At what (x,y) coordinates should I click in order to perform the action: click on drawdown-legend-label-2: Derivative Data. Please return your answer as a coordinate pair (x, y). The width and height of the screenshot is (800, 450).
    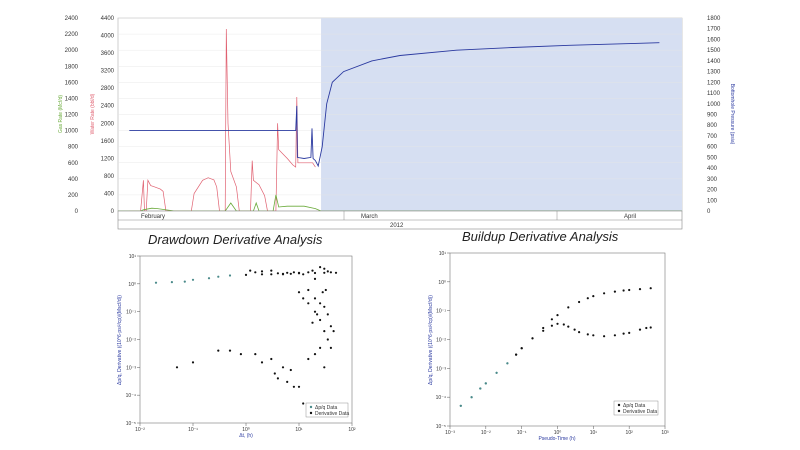
    Looking at the image, I should click on (332, 414).